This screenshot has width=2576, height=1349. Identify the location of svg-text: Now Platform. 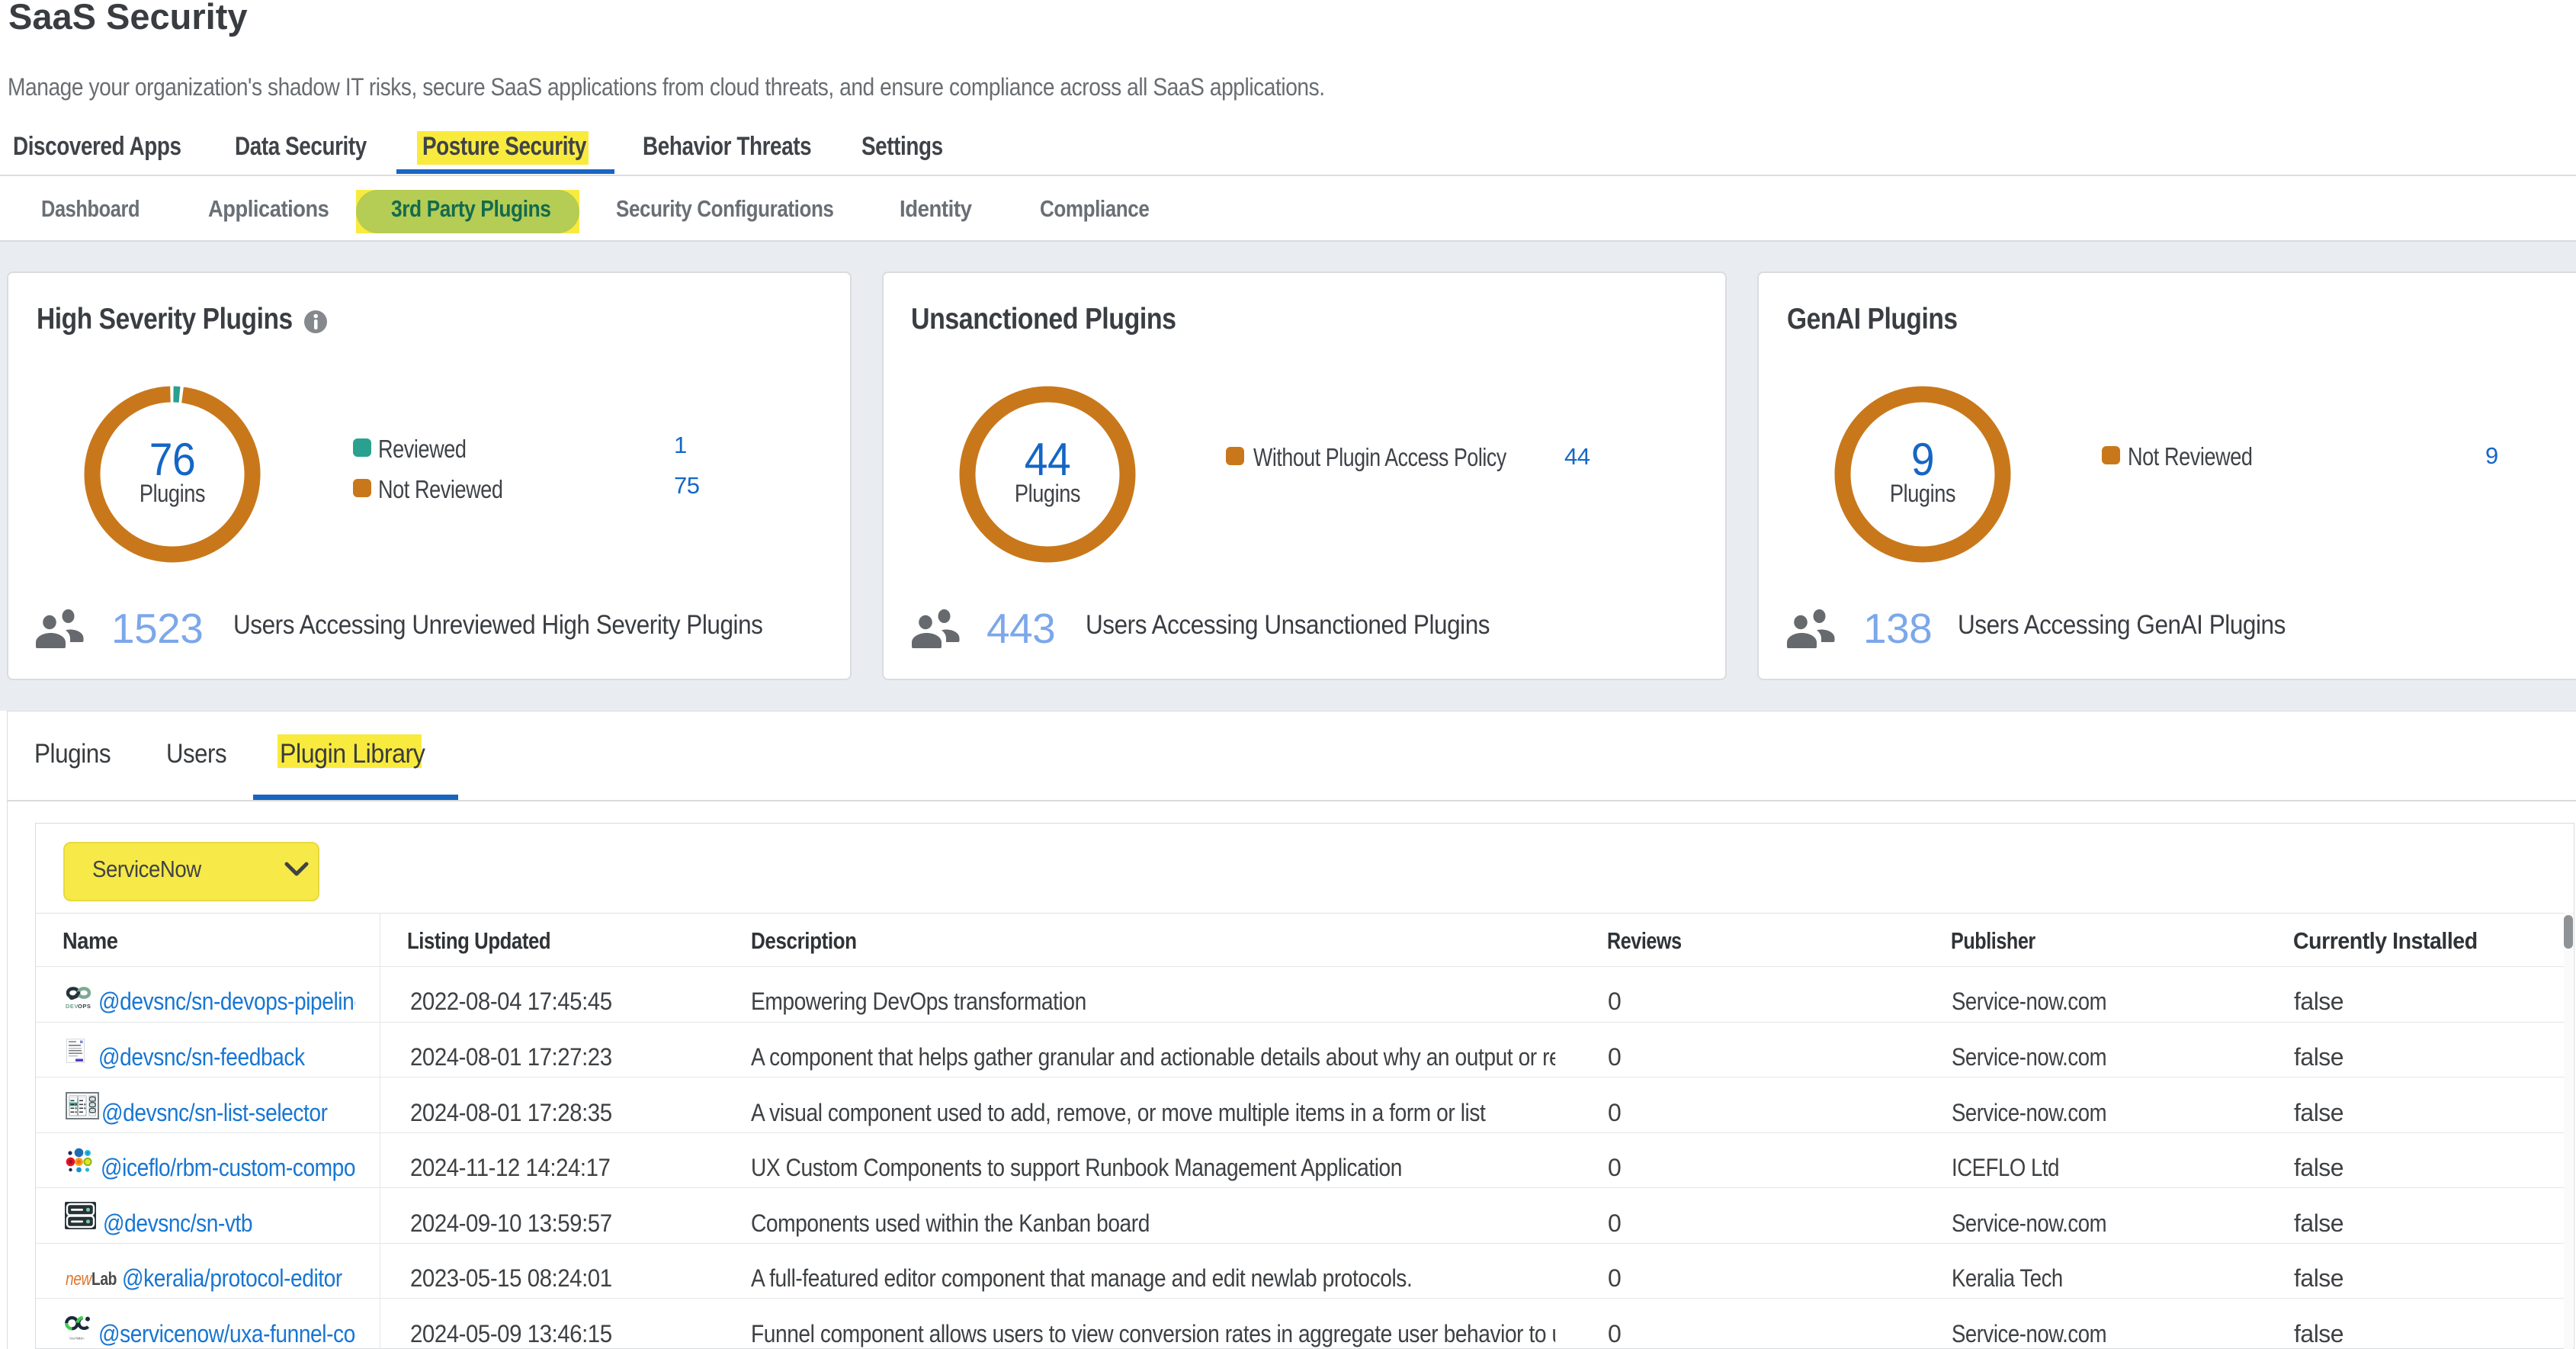
(77, 1339).